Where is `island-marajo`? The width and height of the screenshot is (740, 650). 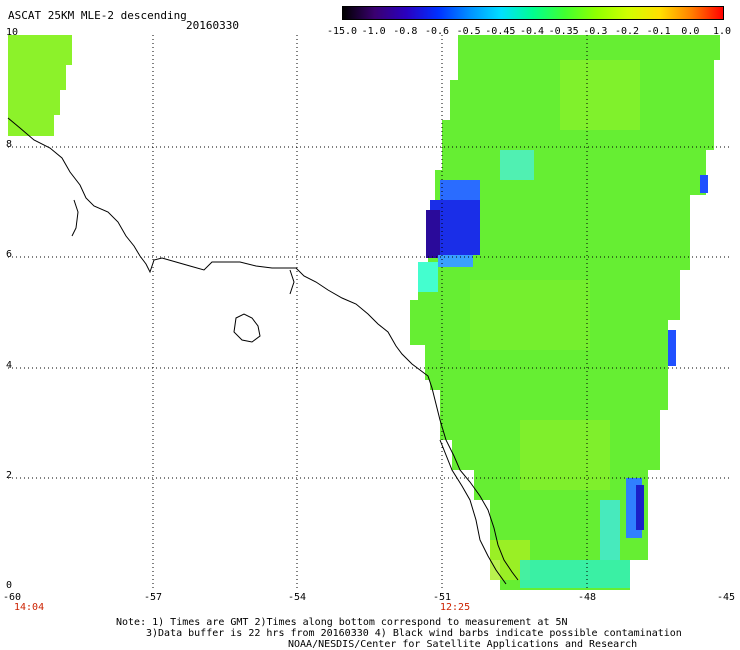 island-marajo is located at coordinates (247, 328).